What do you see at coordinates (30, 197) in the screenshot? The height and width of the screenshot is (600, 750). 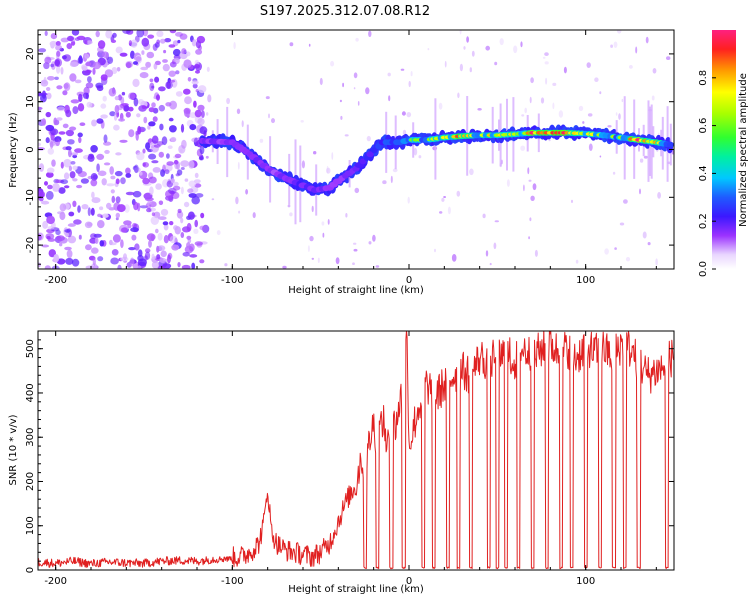 I see `spectrogram-y-tick-label: -10` at bounding box center [30, 197].